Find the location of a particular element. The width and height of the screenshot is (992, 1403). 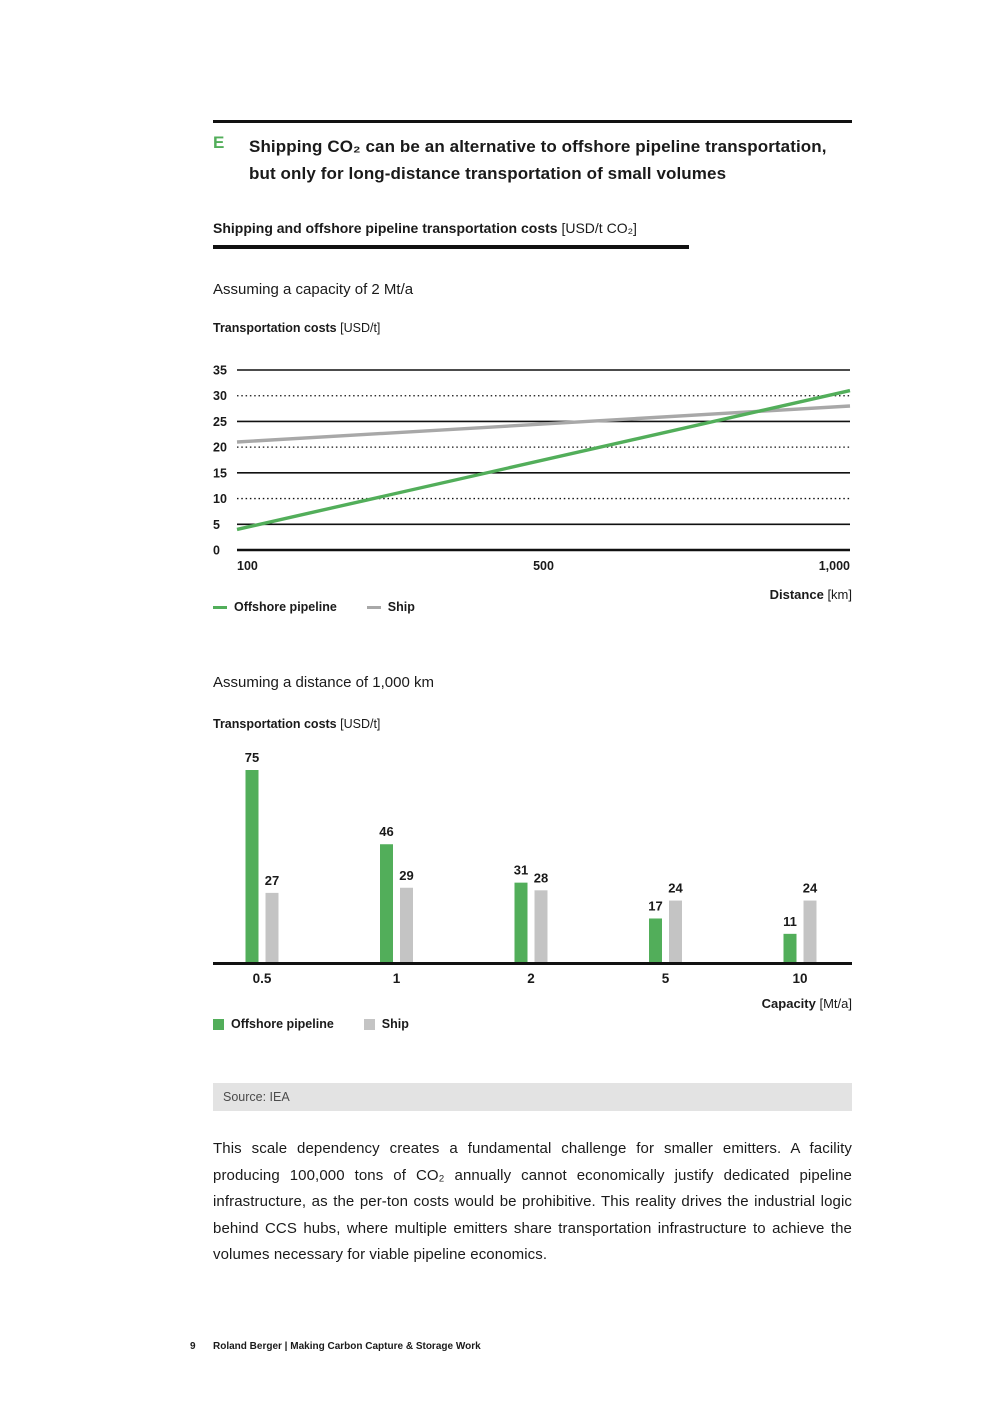

line-chart-xlabel: Distance [km] is located at coordinates (811, 594).